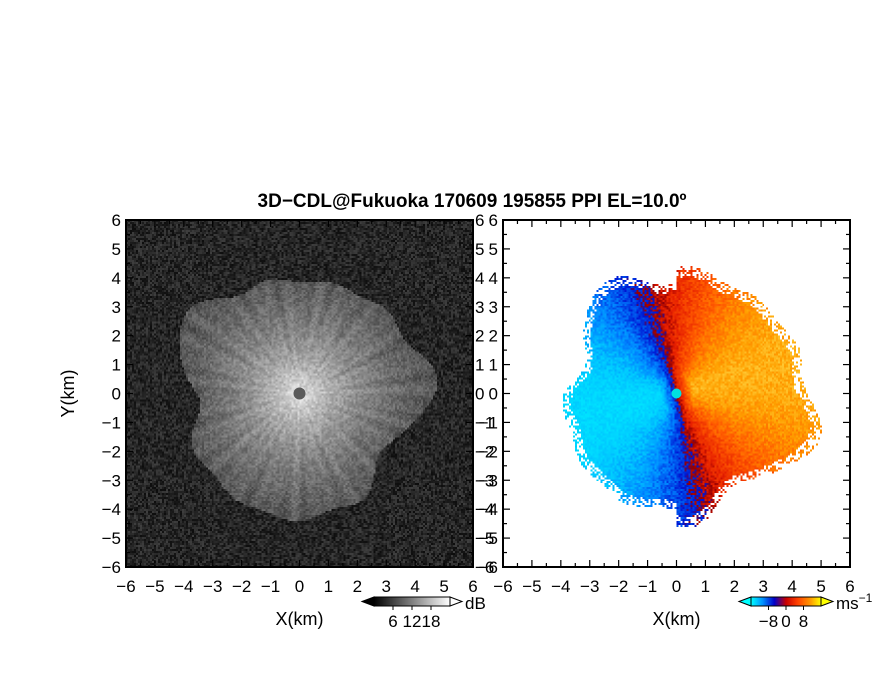 The image size is (880, 680). Describe the element at coordinates (677, 619) in the screenshot. I see `velocity-x-axis-label: X(km)` at that location.